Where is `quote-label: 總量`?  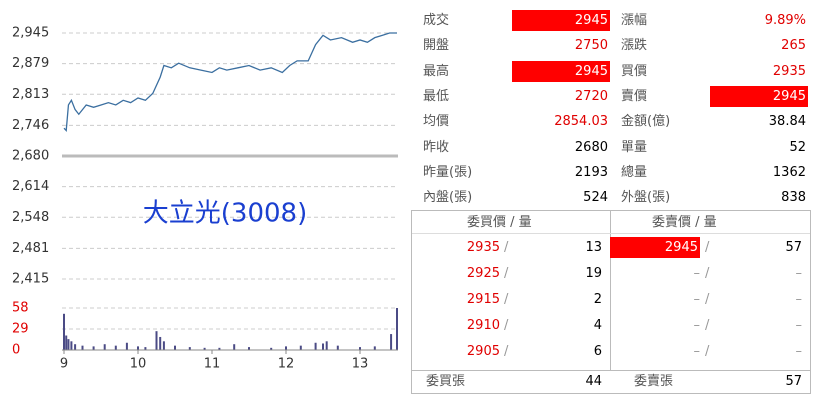
quote-label: 總量 is located at coordinates (634, 172).